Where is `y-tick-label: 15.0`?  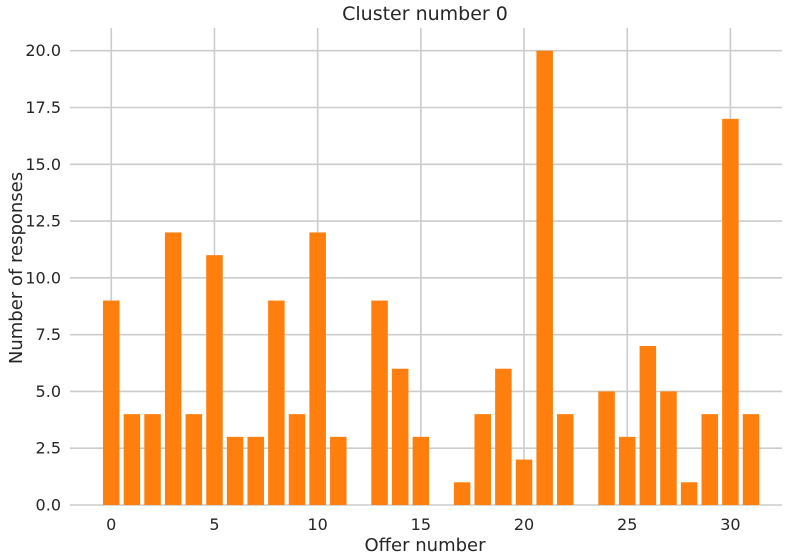 y-tick-label: 15.0 is located at coordinates (43, 164).